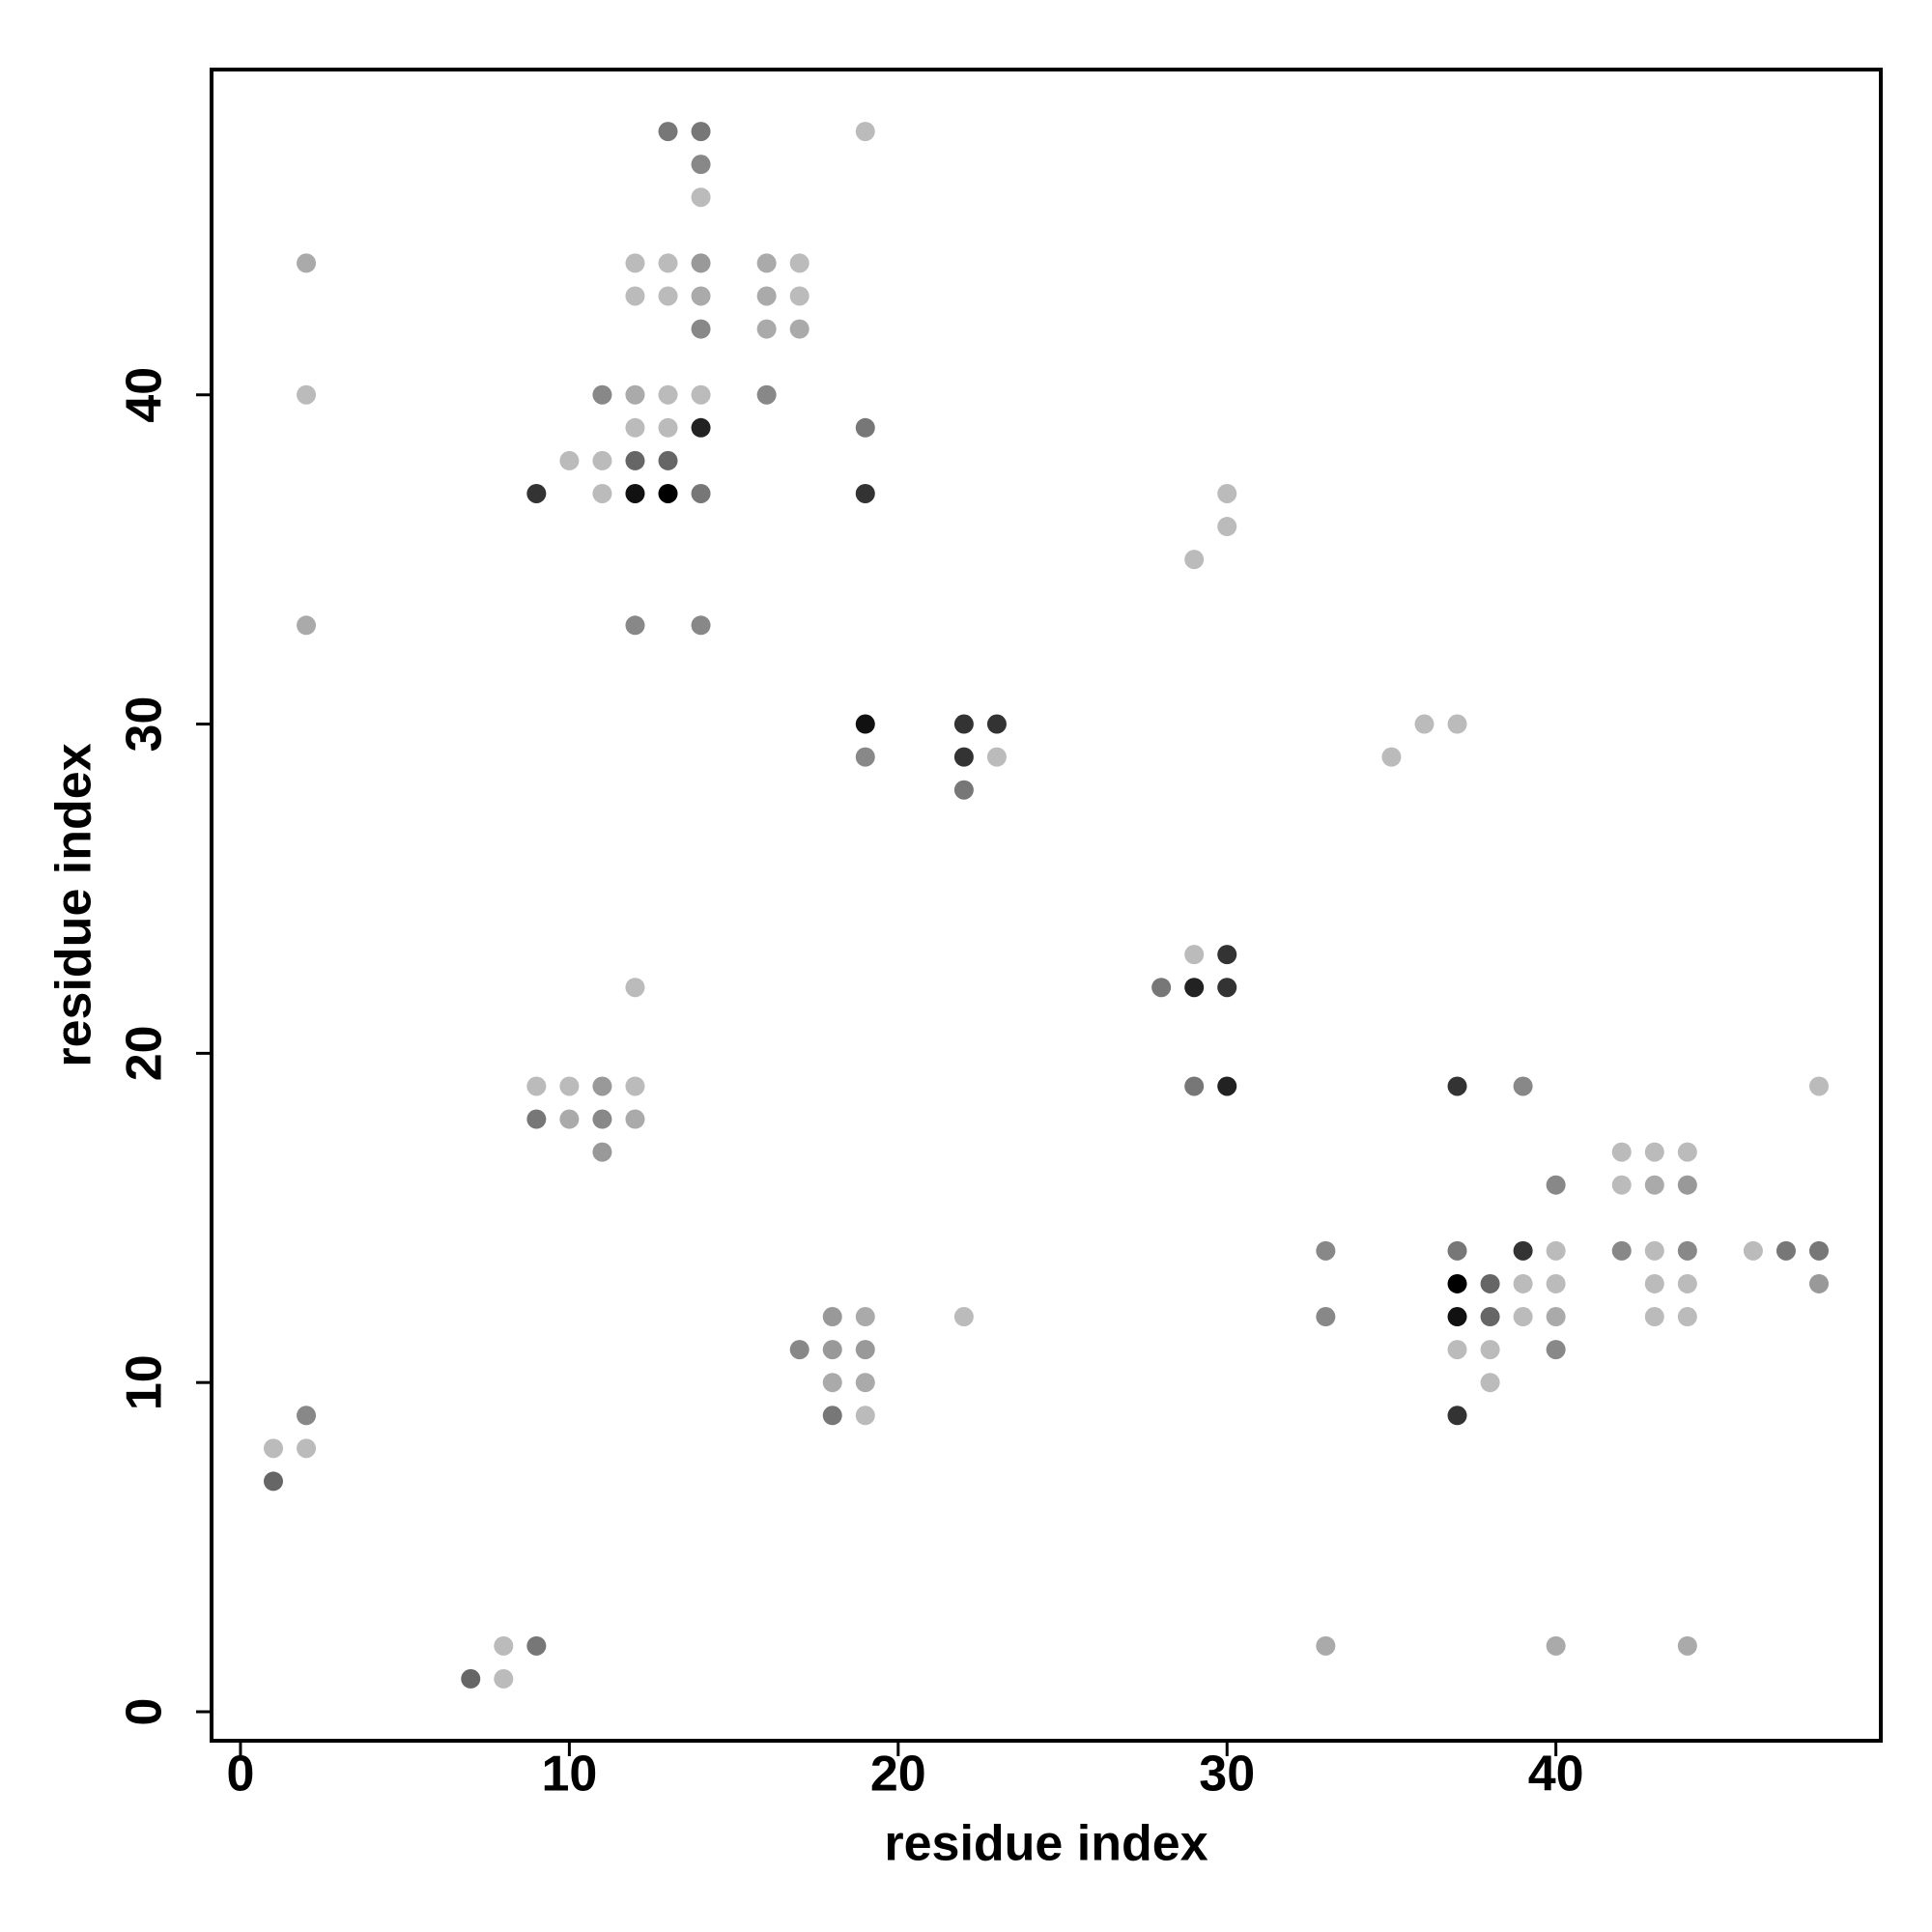 The width and height of the screenshot is (1932, 1932). What do you see at coordinates (1556, 1775) in the screenshot?
I see `x-tick-label: 40` at bounding box center [1556, 1775].